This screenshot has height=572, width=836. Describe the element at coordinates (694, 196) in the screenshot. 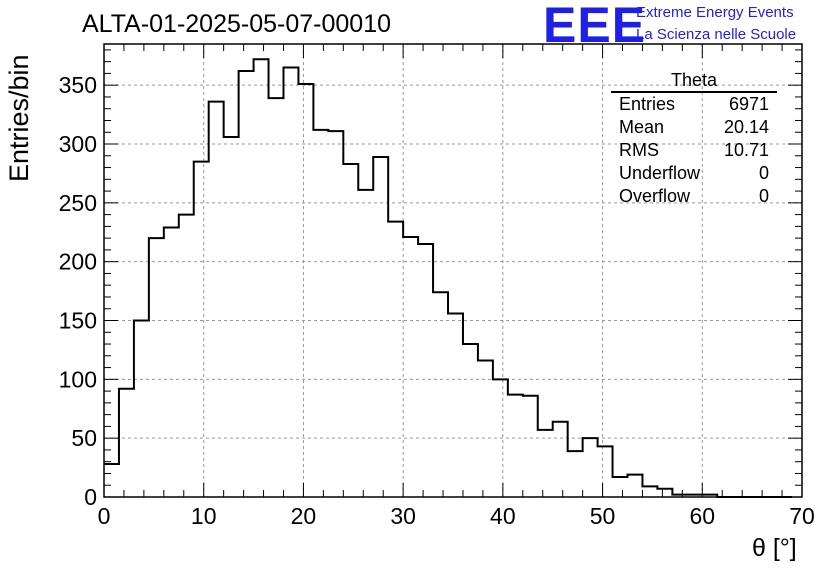

I see `stats-row: Overflow 0` at that location.